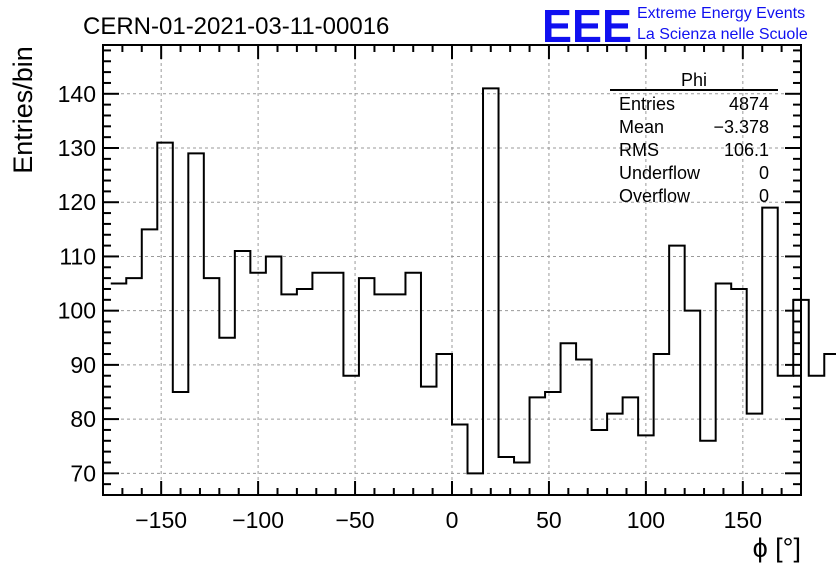 The image size is (836, 572). I want to click on stats-row-value: 106.1, so click(746, 150).